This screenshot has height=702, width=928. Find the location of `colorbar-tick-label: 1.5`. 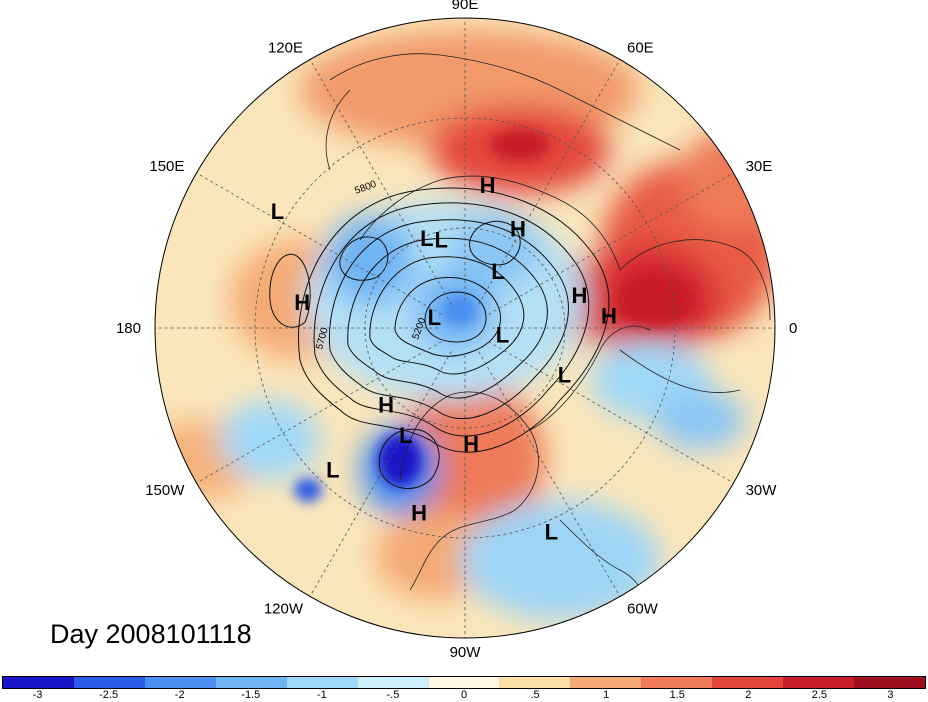

colorbar-tick-label: 1.5 is located at coordinates (677, 695).